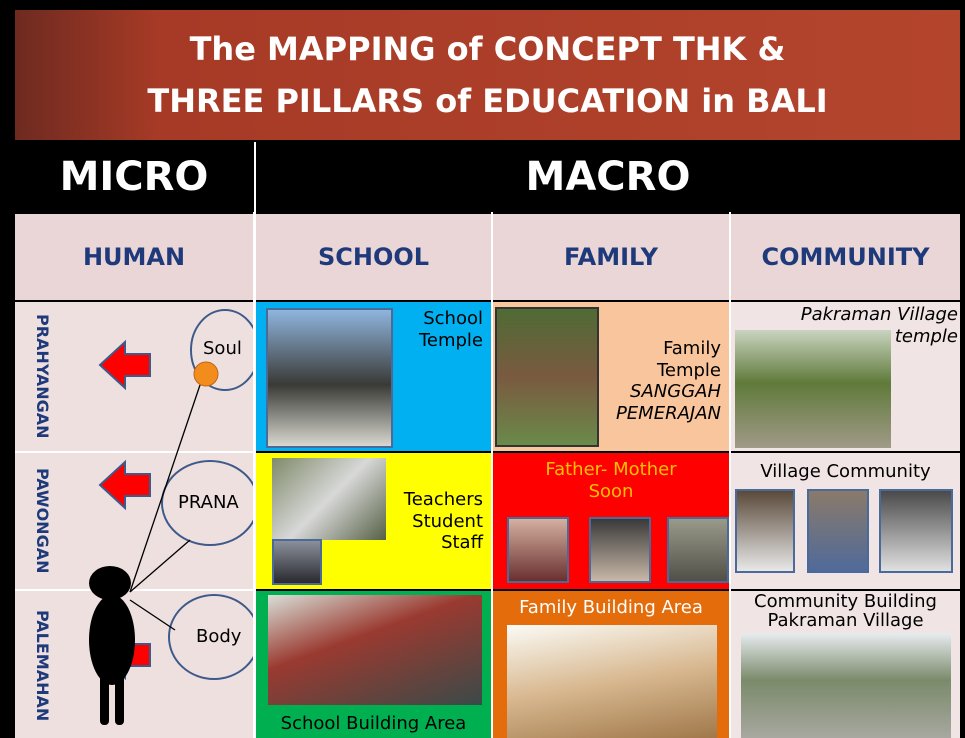 This screenshot has height=738, width=965. I want to click on cell-text: Family Building Area, so click(611, 607).